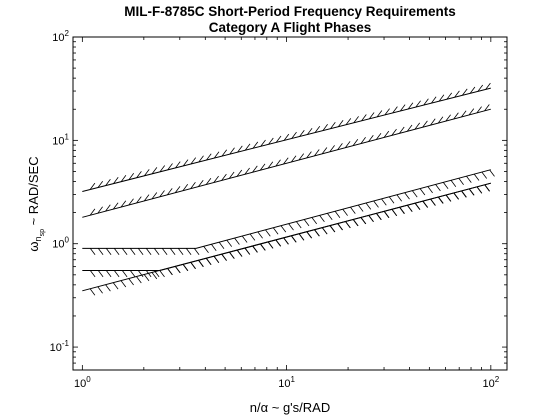  I want to click on x-tick-label: 10¹, so click(286, 382).